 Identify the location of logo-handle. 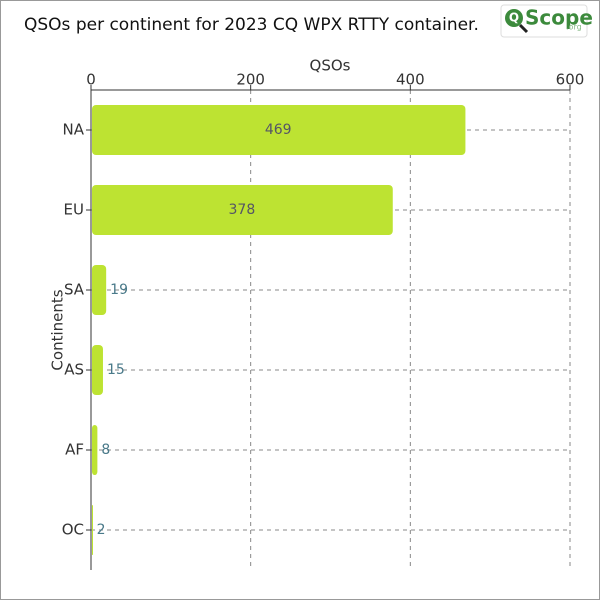
(523, 28).